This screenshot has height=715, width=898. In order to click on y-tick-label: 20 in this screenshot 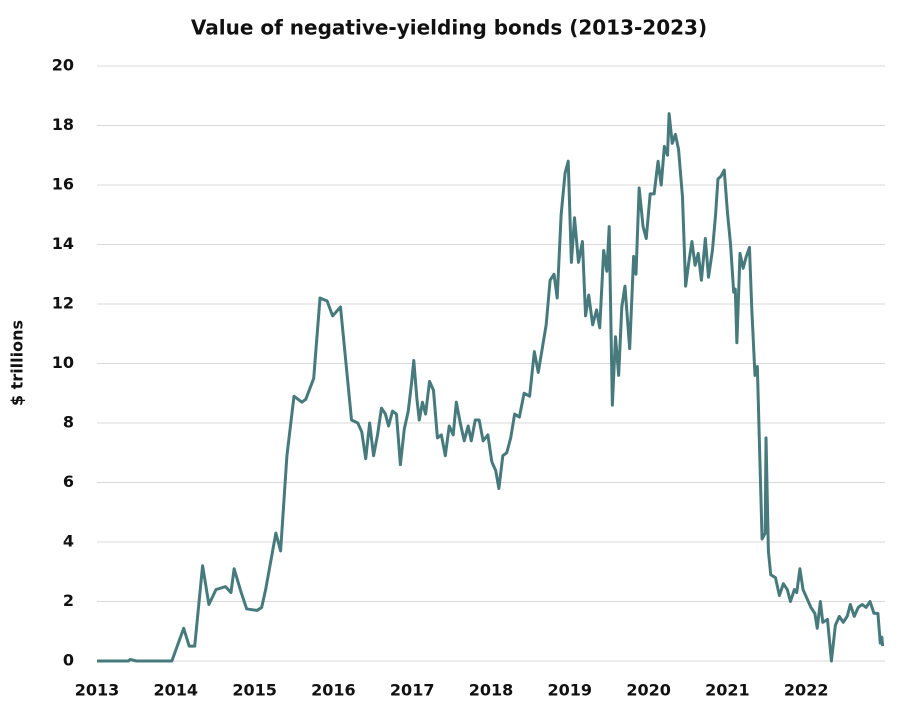, I will do `click(63, 65)`.